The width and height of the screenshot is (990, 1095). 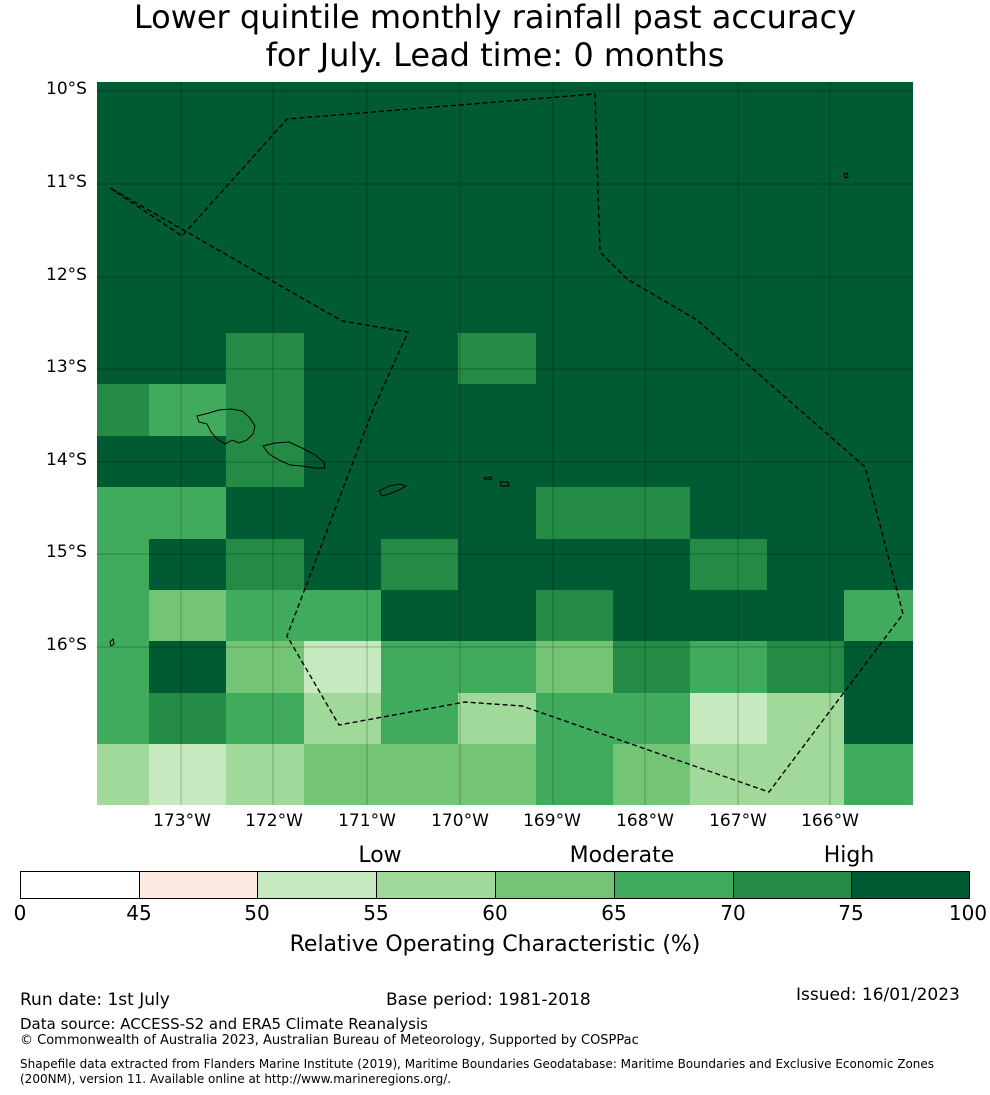 I want to click on scale-tick: 0, so click(x=20, y=913).